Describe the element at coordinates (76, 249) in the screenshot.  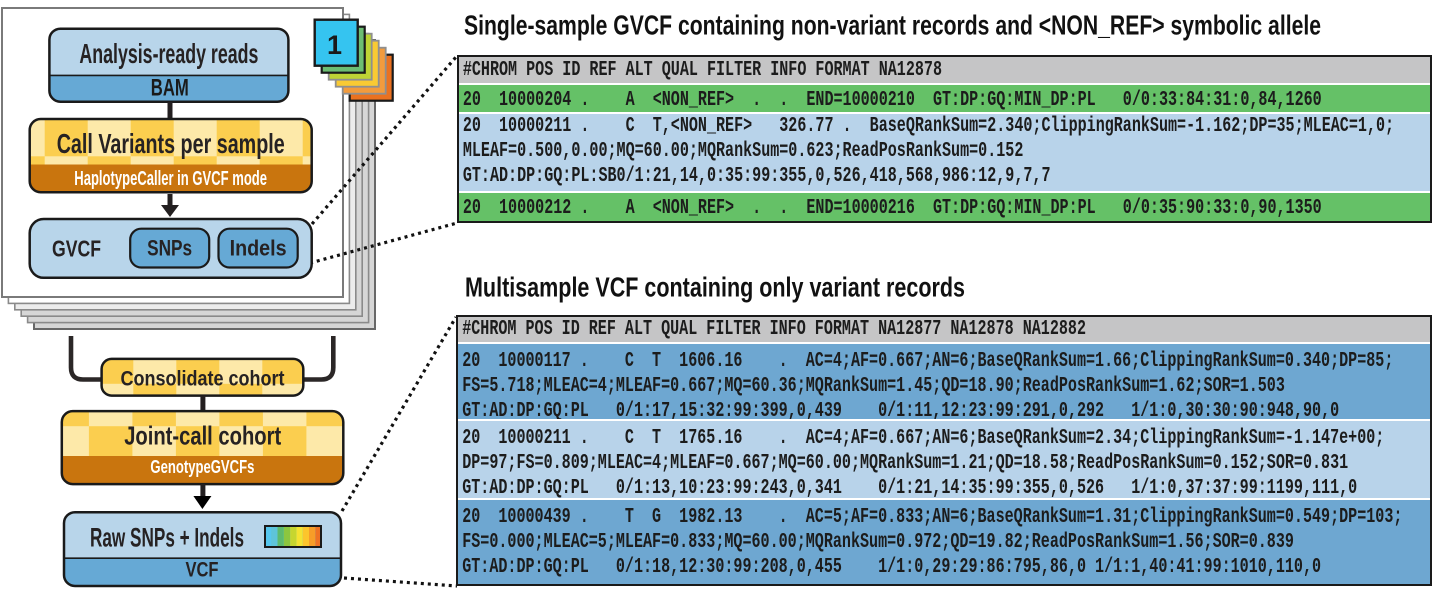
I see `svg-text: GVCF` at that location.